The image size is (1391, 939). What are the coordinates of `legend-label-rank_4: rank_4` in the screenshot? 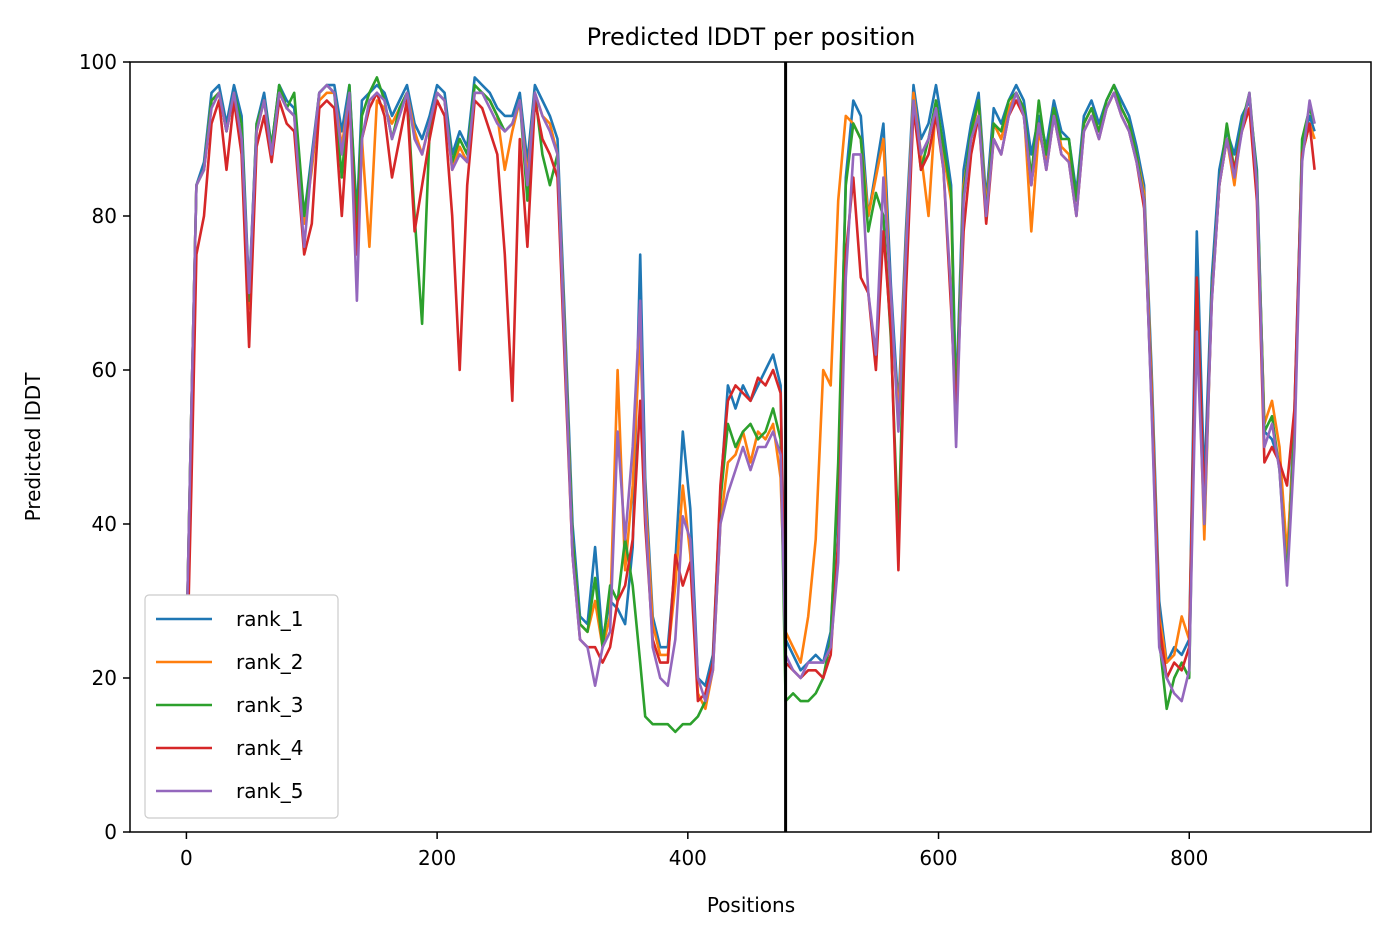 It's located at (269, 748).